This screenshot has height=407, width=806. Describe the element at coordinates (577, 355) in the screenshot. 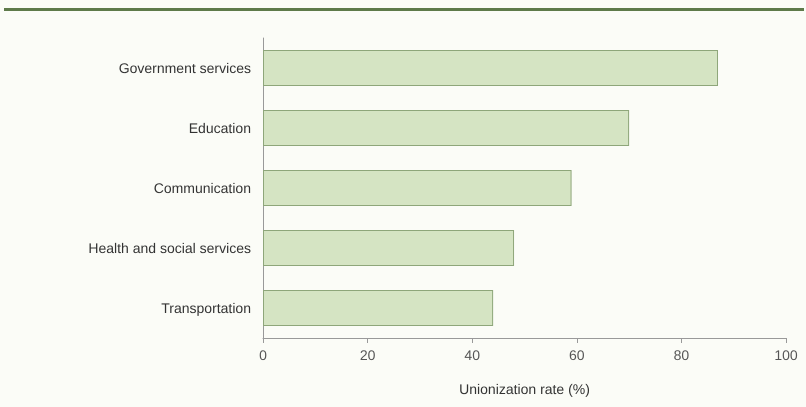

I see `x-tick-label: 60` at that location.